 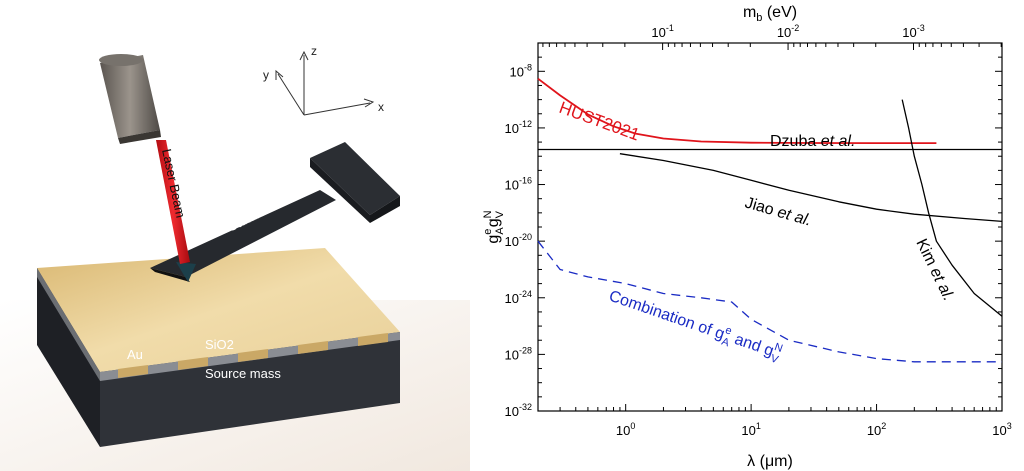 What do you see at coordinates (219, 344) in the screenshot?
I see `sio2-label: SiO2` at bounding box center [219, 344].